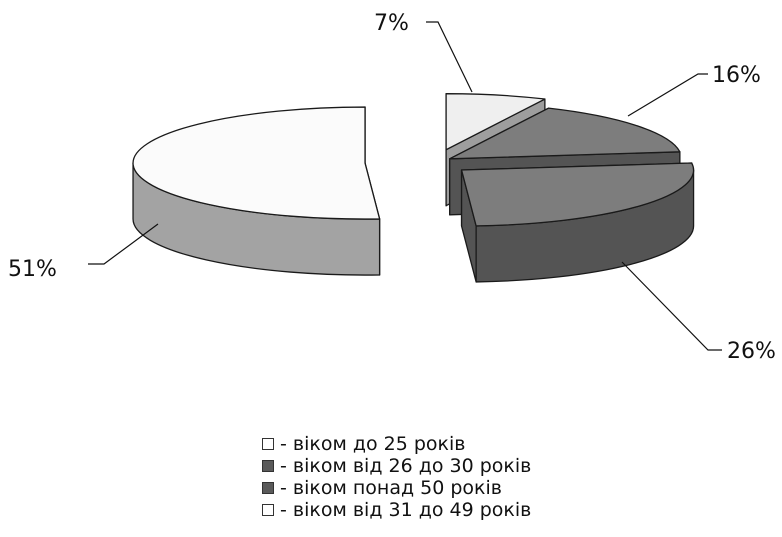 Image resolution: width=782 pixels, height=537 pixels. Describe the element at coordinates (406, 510) in the screenshot. I see `legend-label: - віком від 31 до 49 років` at that location.